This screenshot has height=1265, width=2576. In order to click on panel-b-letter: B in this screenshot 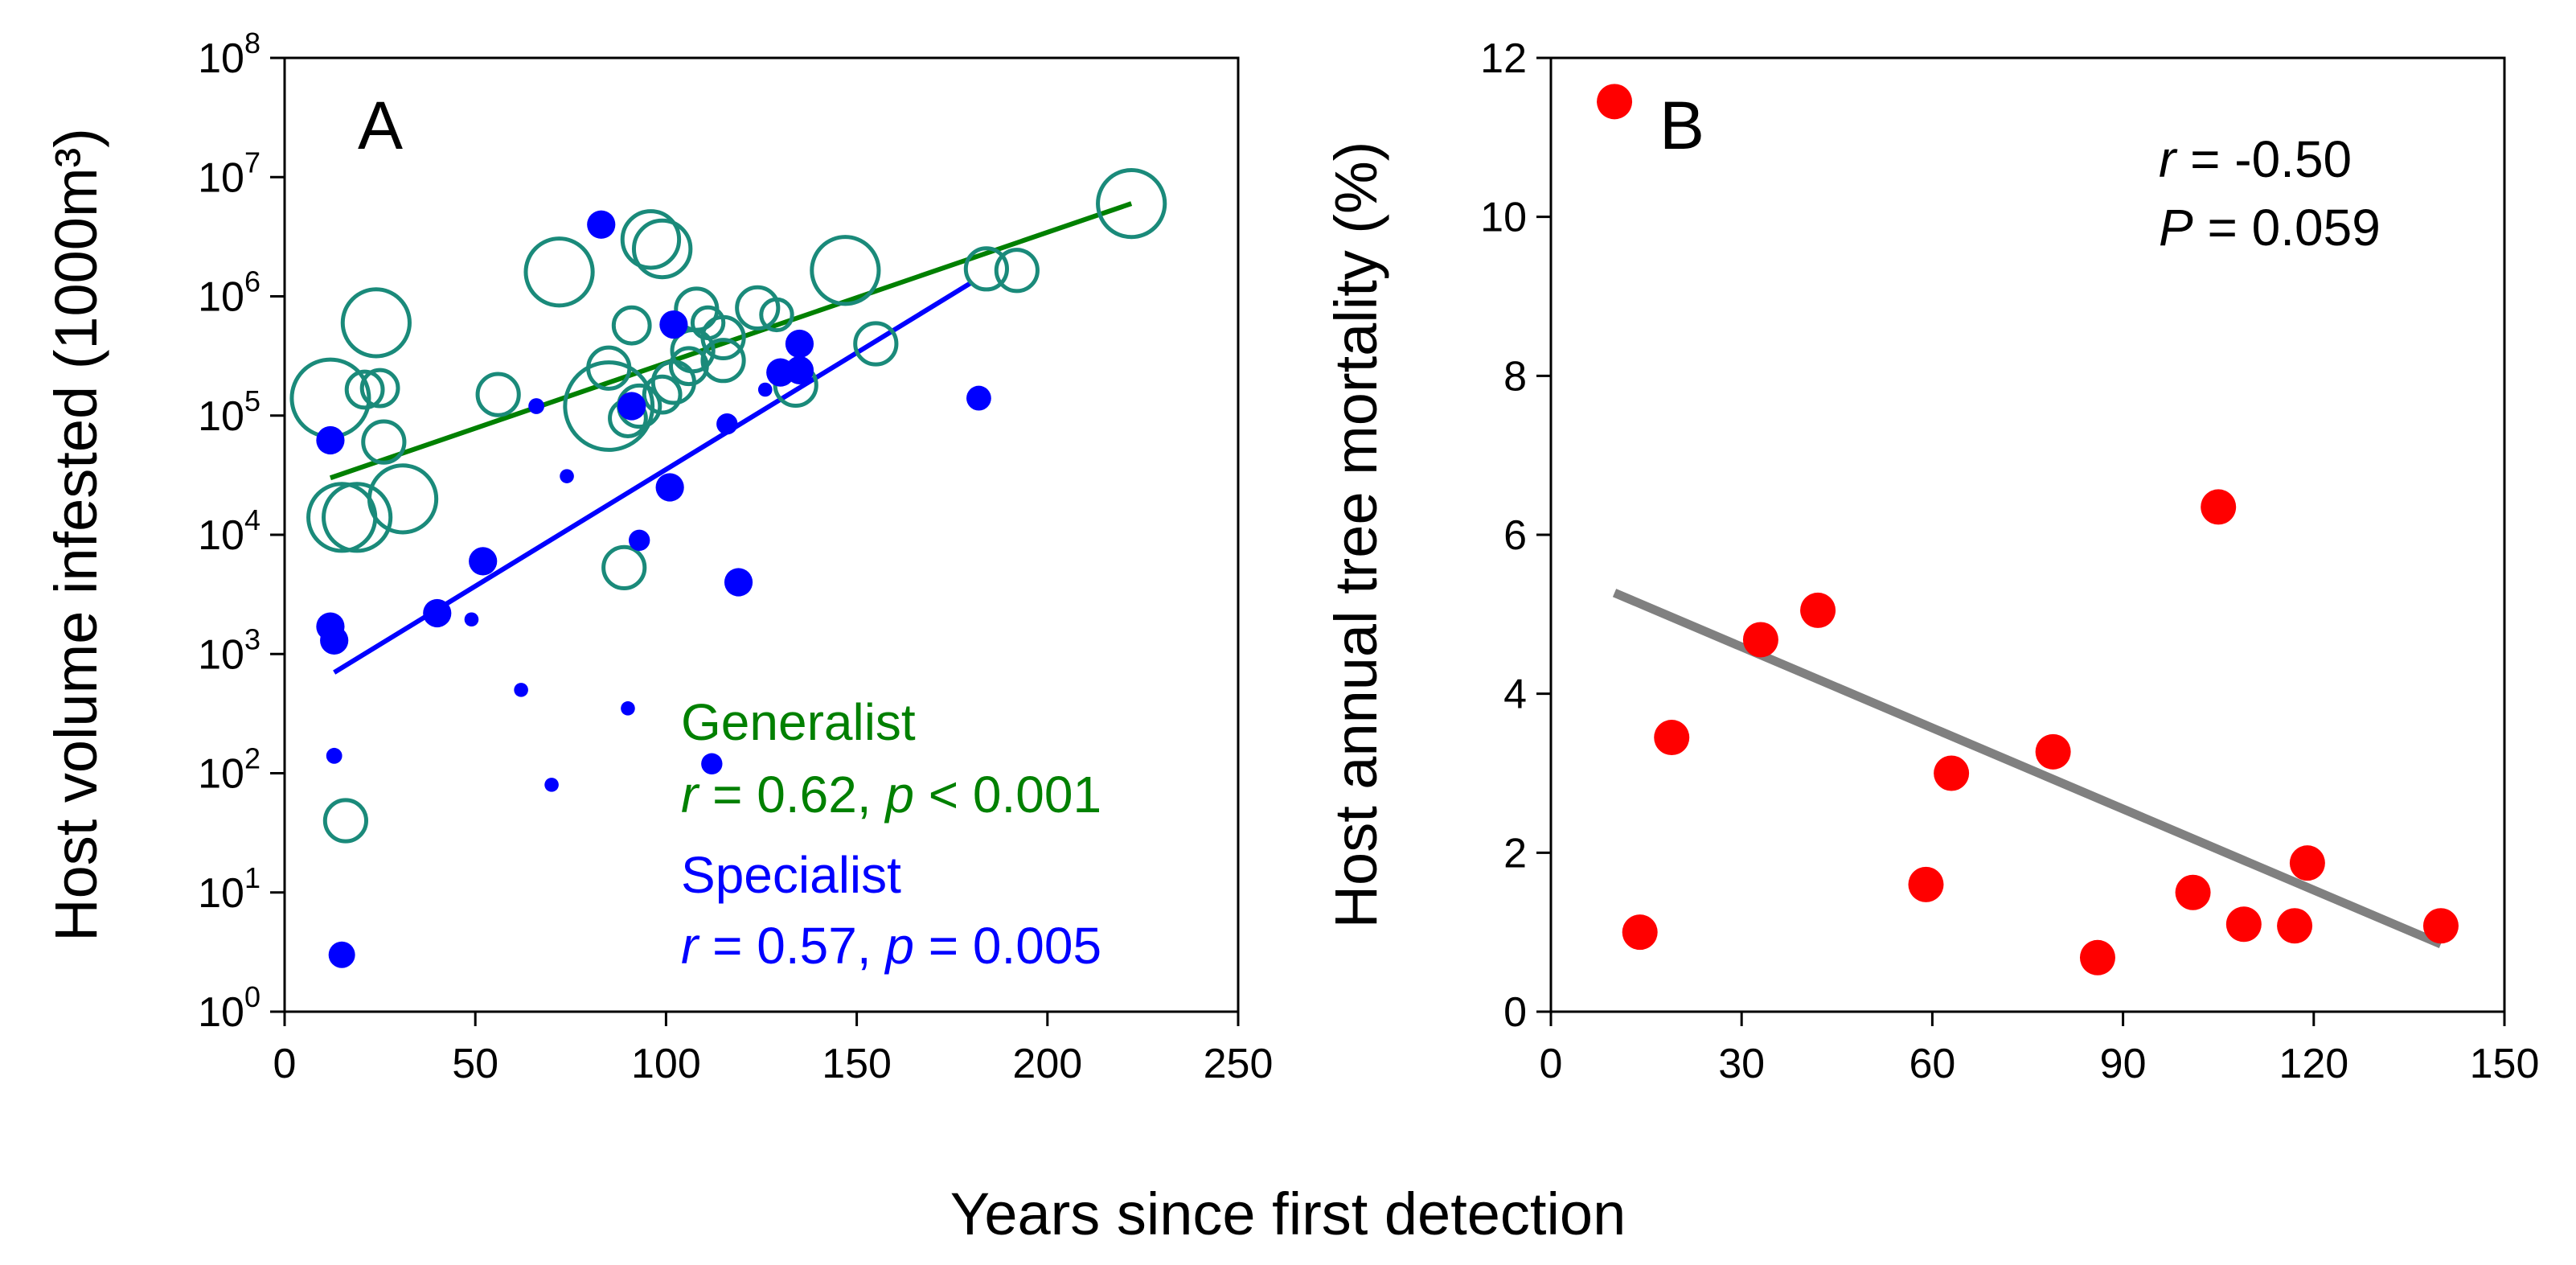, I will do `click(1682, 125)`.